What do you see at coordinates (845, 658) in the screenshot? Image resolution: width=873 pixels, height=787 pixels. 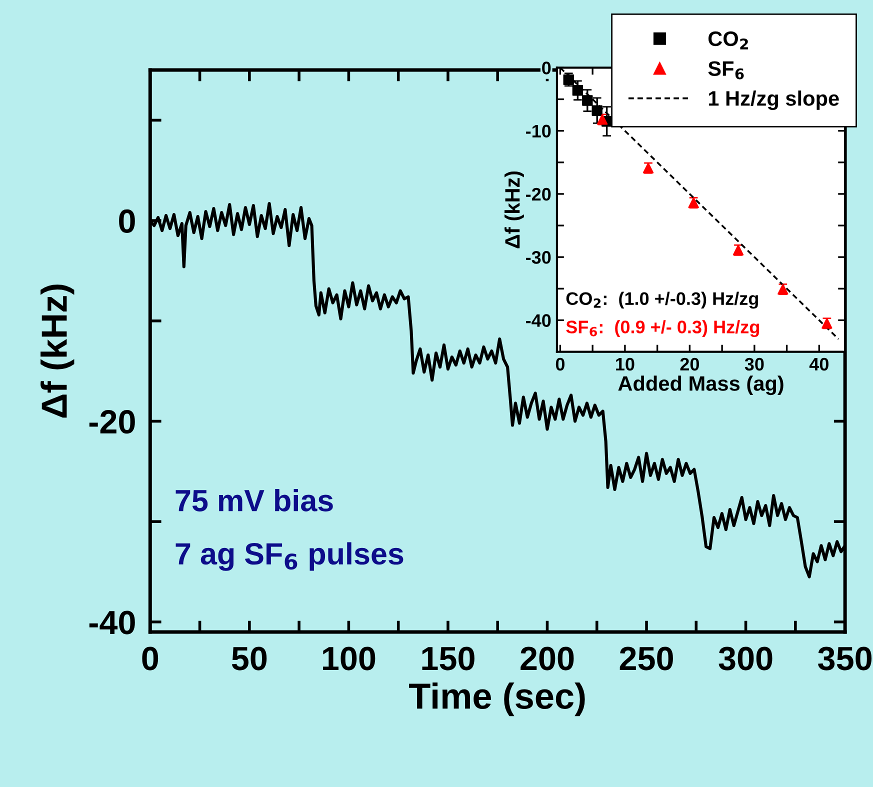 I see `x-tick-label: 350` at bounding box center [845, 658].